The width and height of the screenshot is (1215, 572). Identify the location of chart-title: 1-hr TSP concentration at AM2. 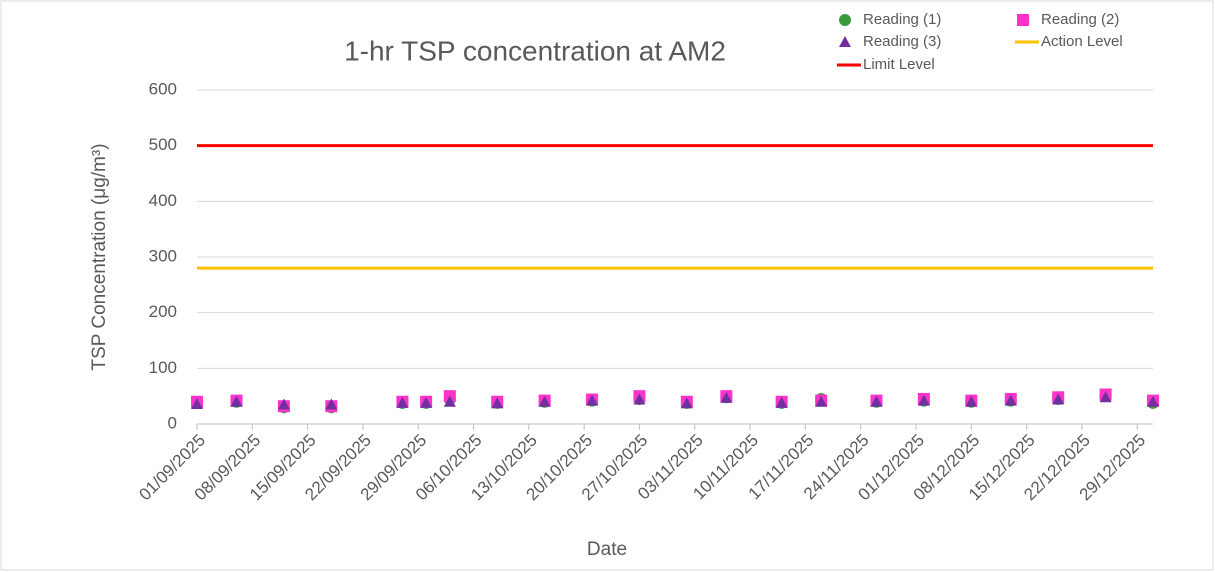
(535, 50).